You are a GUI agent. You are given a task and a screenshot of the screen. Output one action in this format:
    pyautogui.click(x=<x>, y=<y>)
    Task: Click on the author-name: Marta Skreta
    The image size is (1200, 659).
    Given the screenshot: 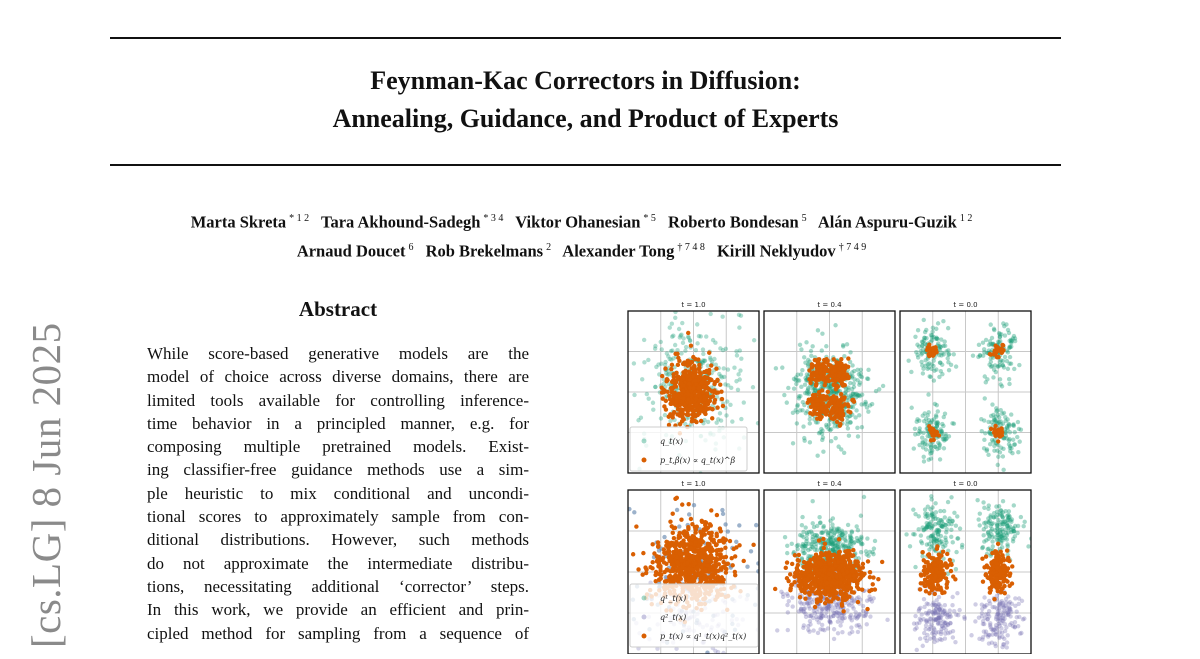 What is the action you would take?
    pyautogui.click(x=238, y=222)
    